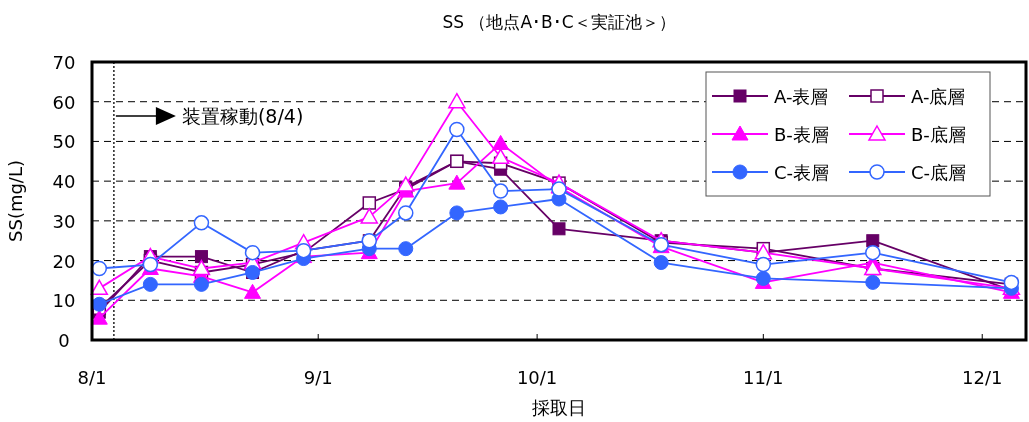 The image size is (1029, 422). I want to click on legend-label: A-表層, so click(801, 96).